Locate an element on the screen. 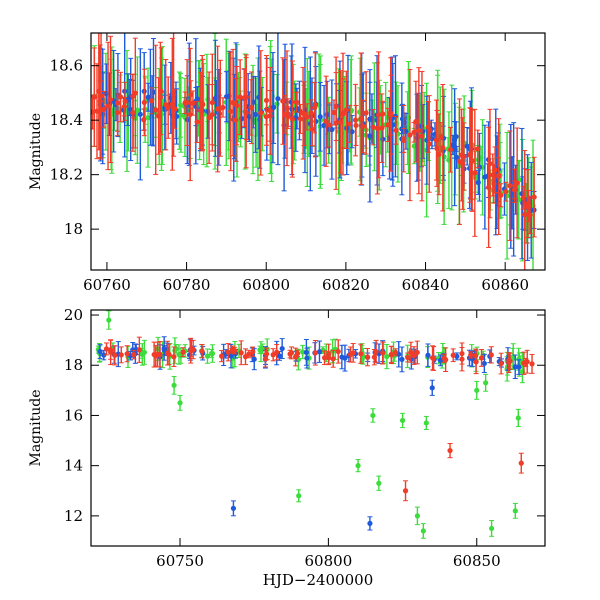 The width and height of the screenshot is (600, 600). x-tick-label: 60850 is located at coordinates (477, 561).